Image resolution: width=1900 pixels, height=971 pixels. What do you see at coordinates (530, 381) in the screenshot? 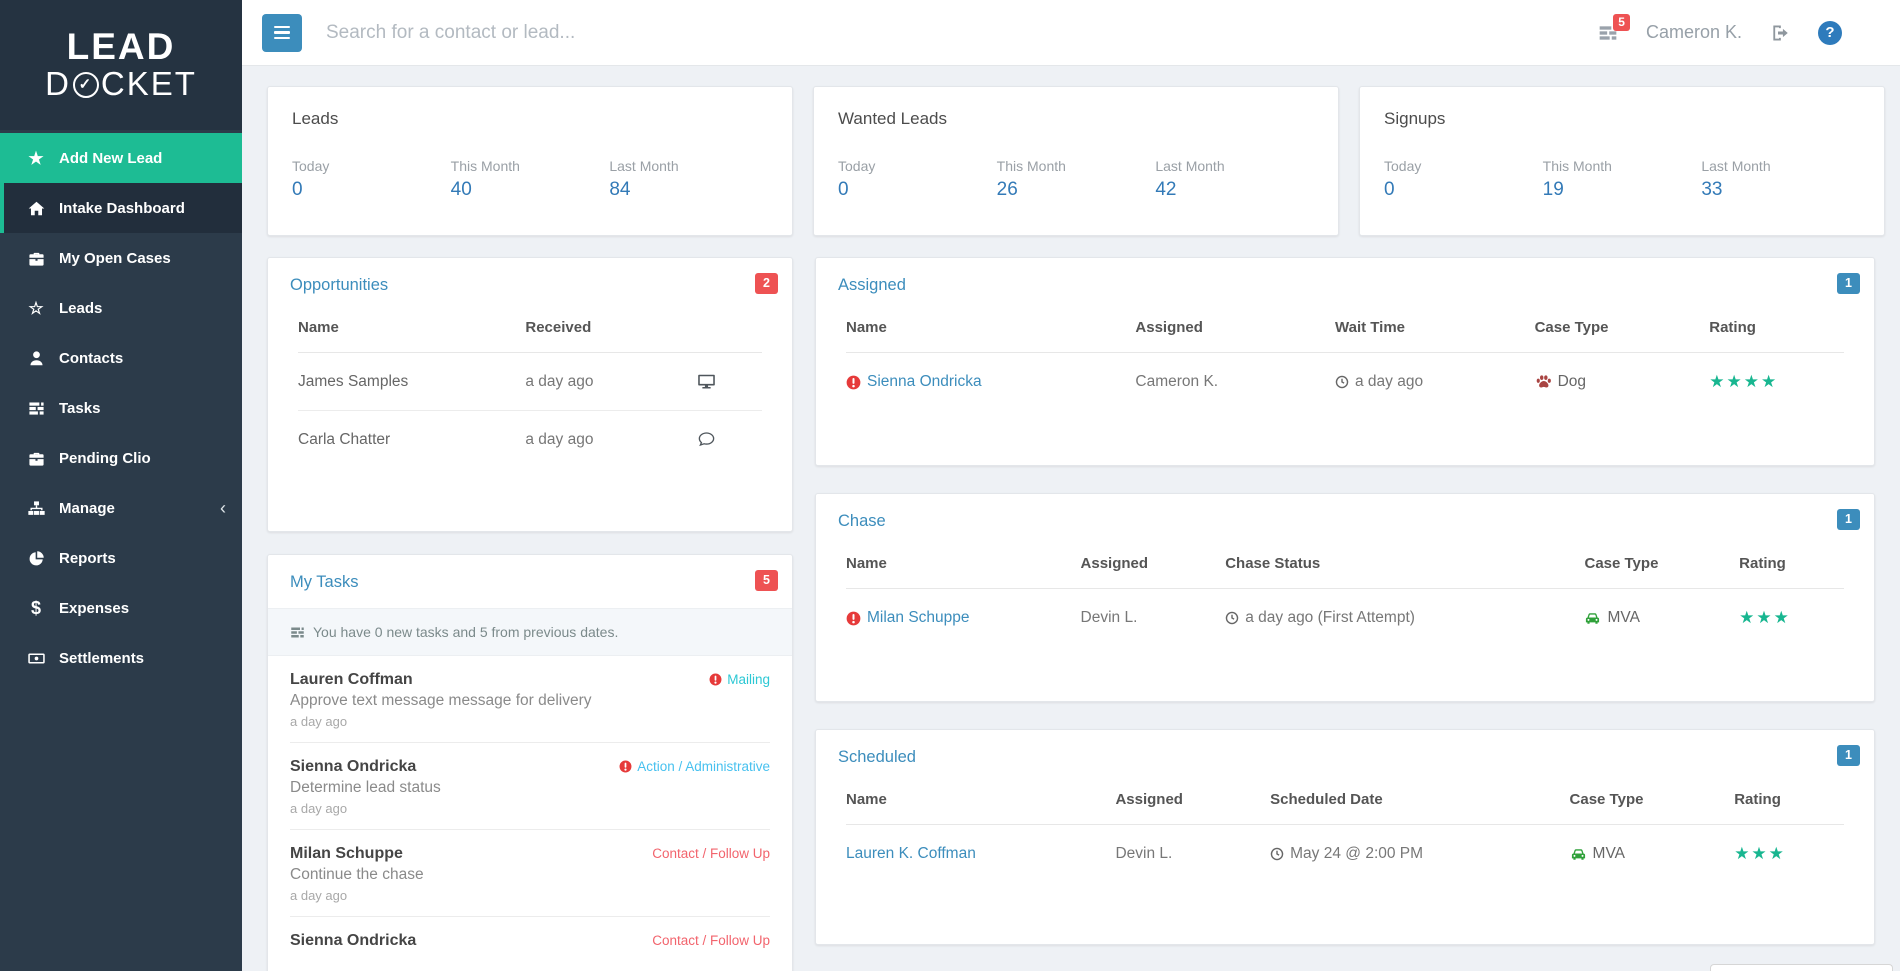
I see `opportunity-row: James Samples a day ago` at bounding box center [530, 381].